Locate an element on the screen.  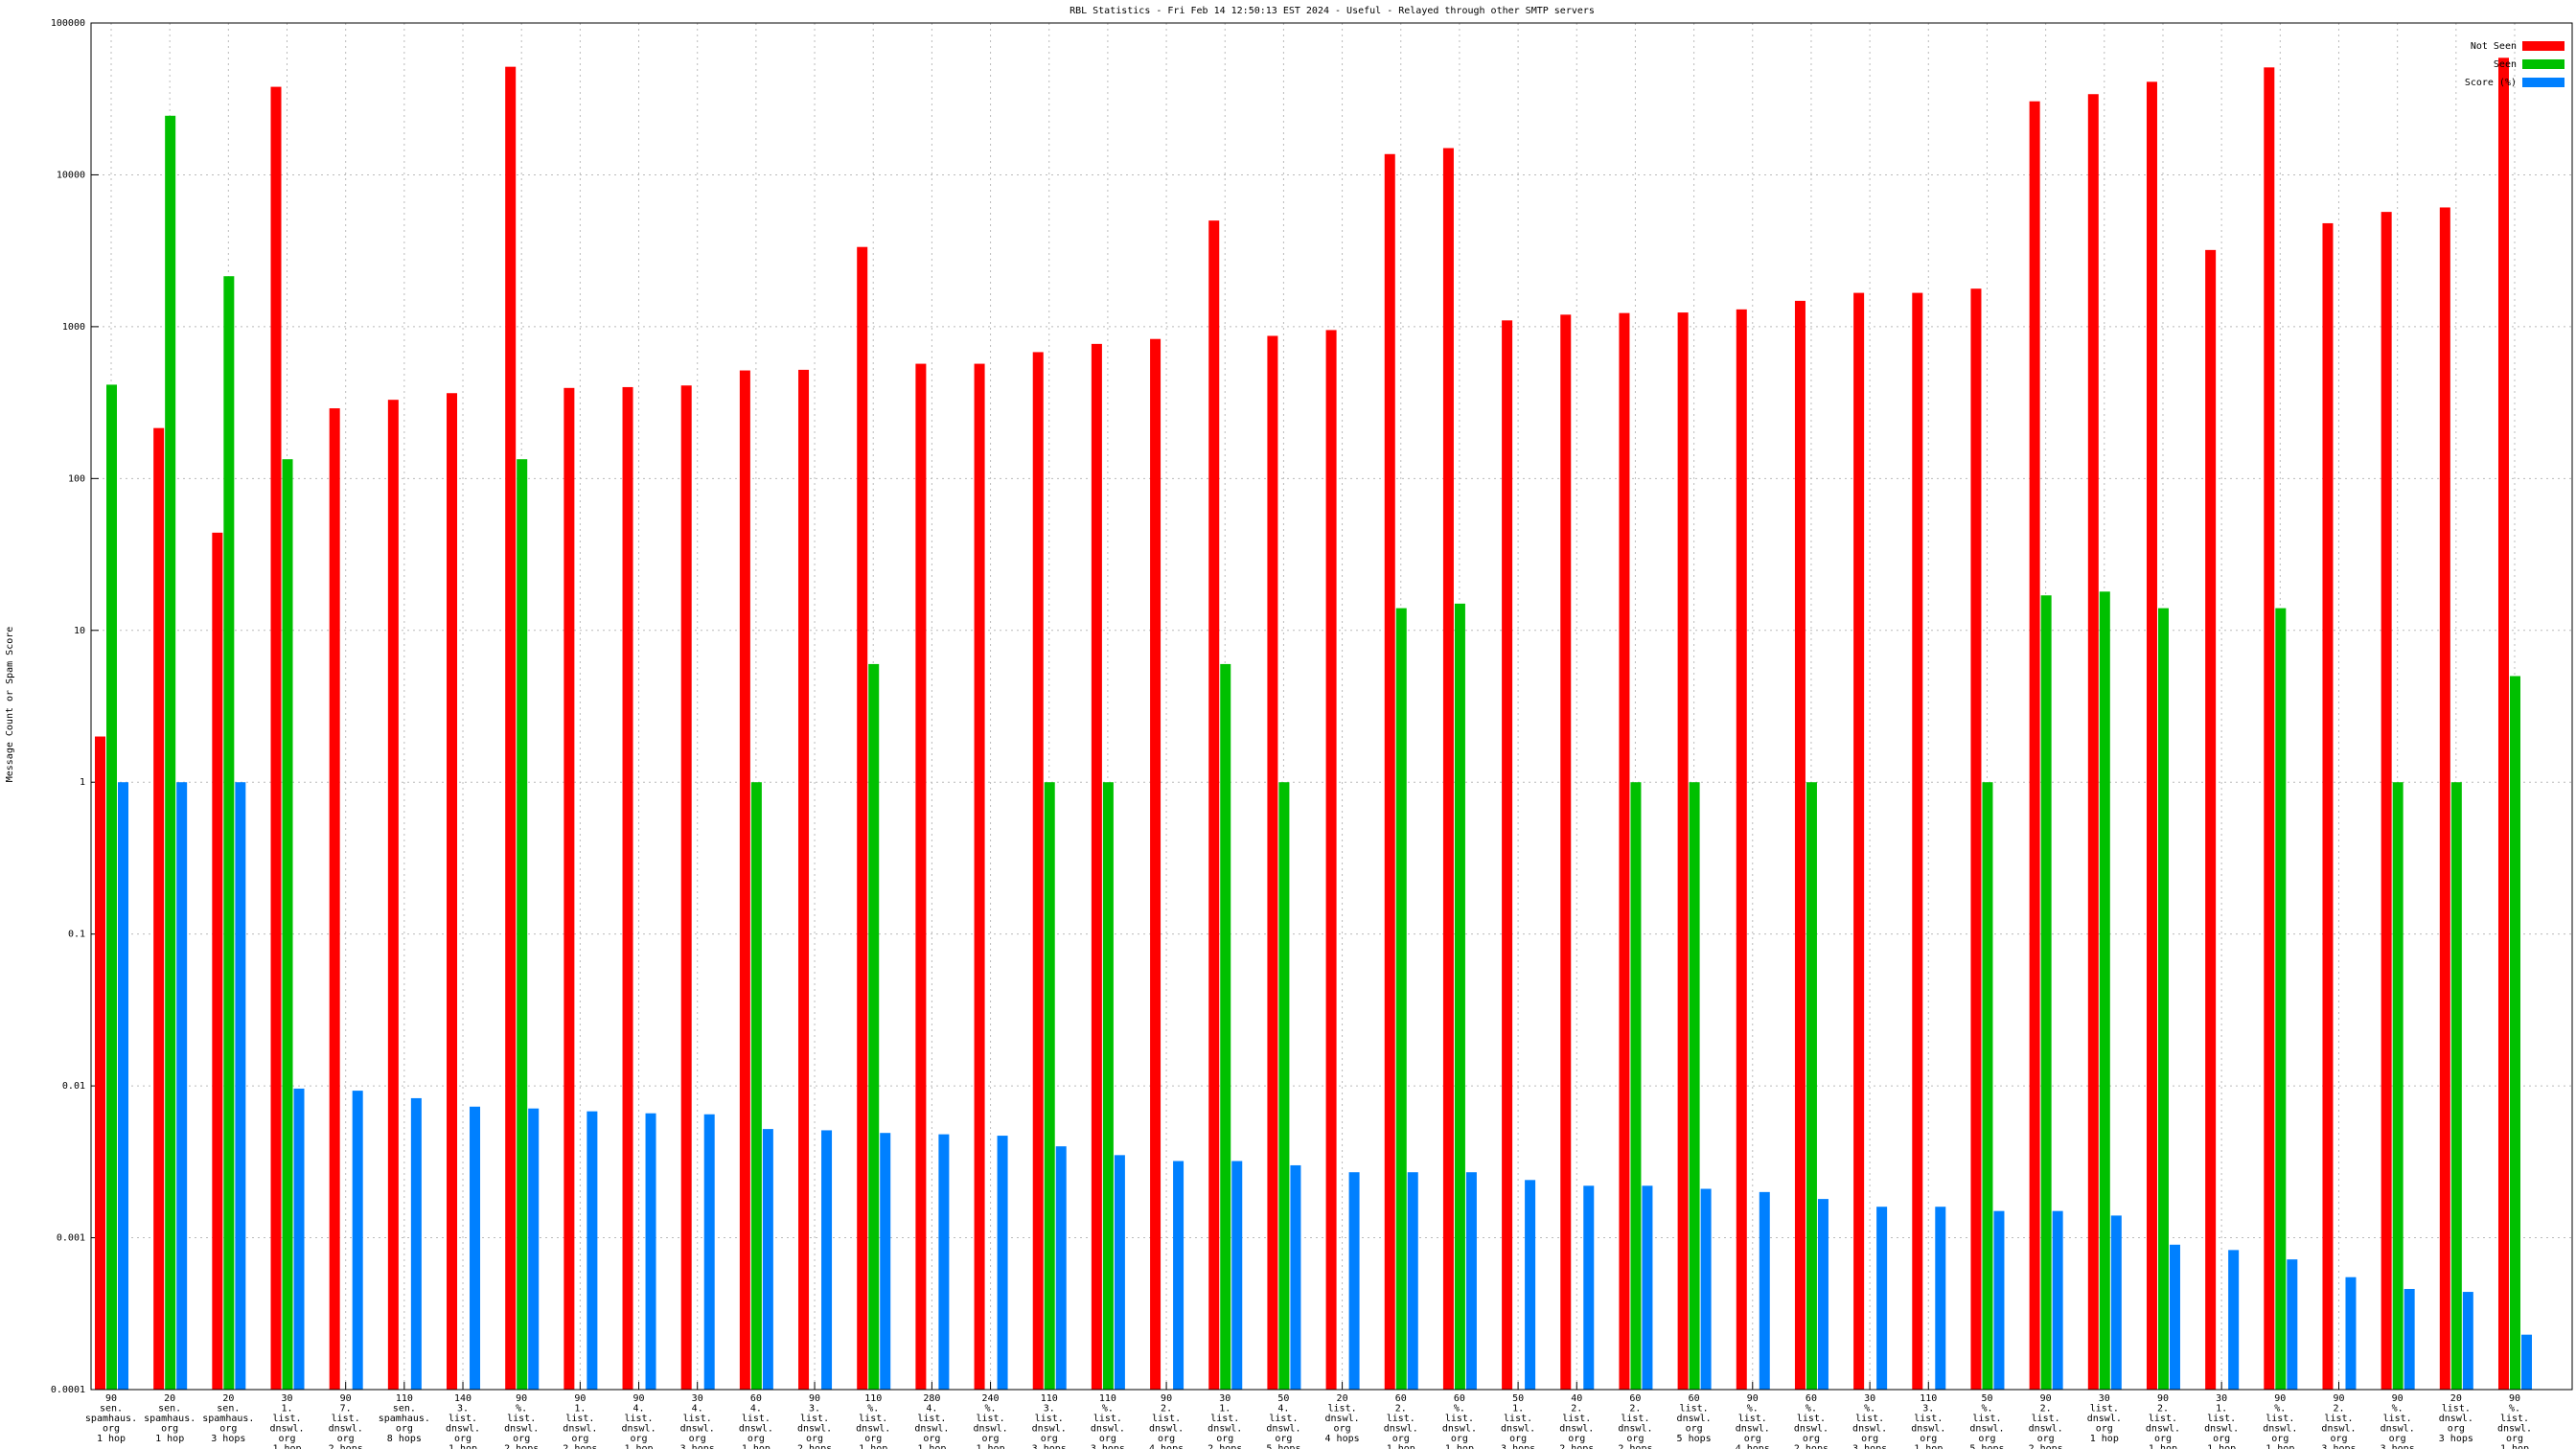
y-tick-label: 10 is located at coordinates (79, 631).